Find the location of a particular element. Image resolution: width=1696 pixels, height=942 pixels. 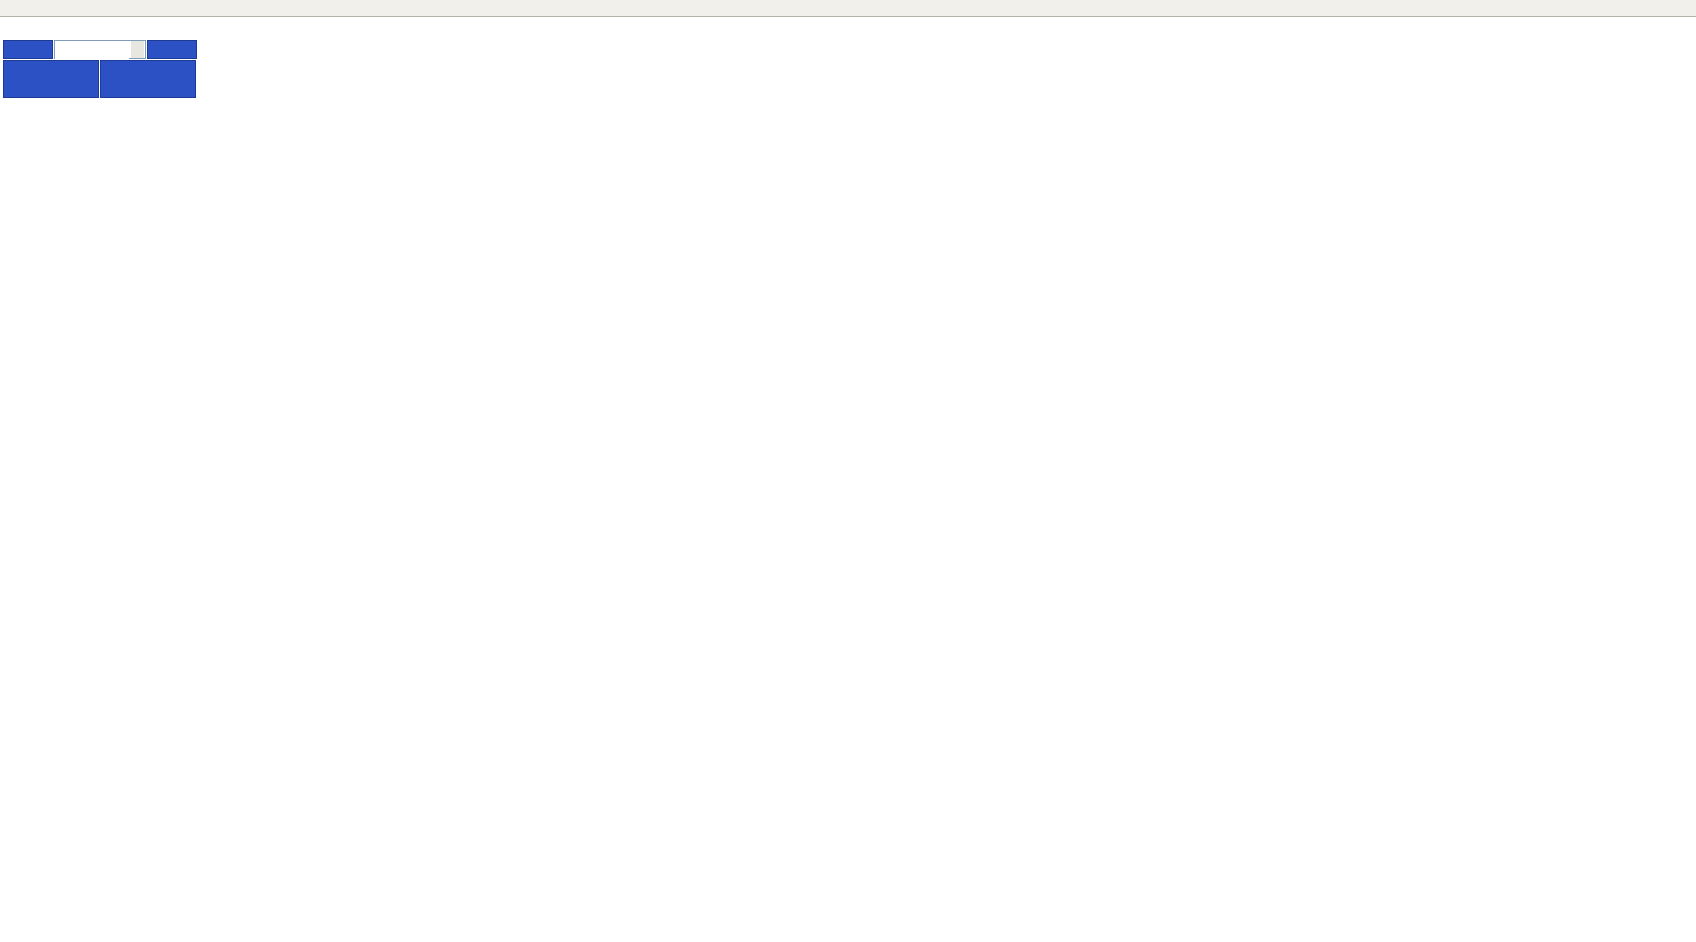

buy-button is located at coordinates (172, 49).